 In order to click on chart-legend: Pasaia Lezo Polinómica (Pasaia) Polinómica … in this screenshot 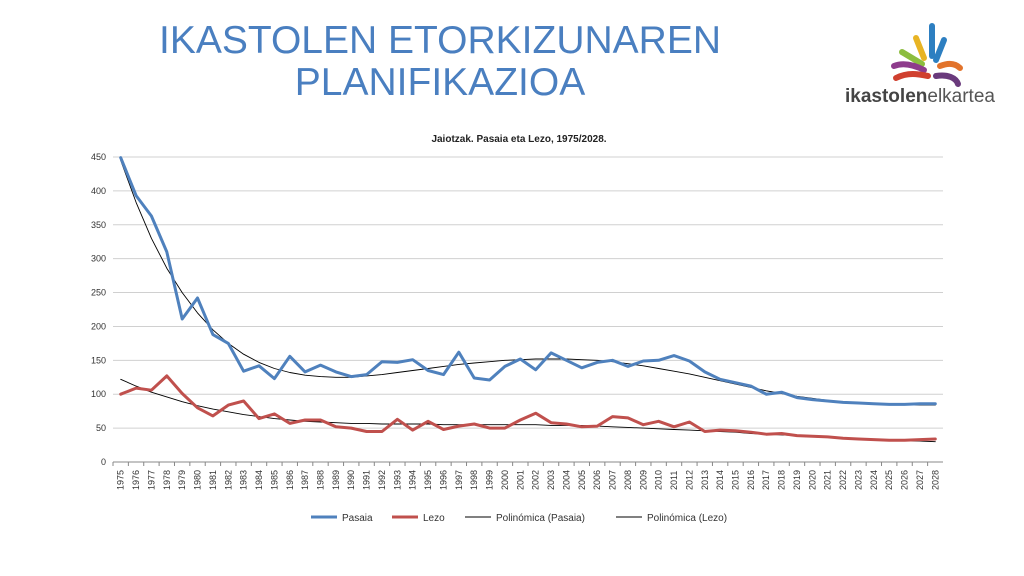, I will do `click(519, 518)`.